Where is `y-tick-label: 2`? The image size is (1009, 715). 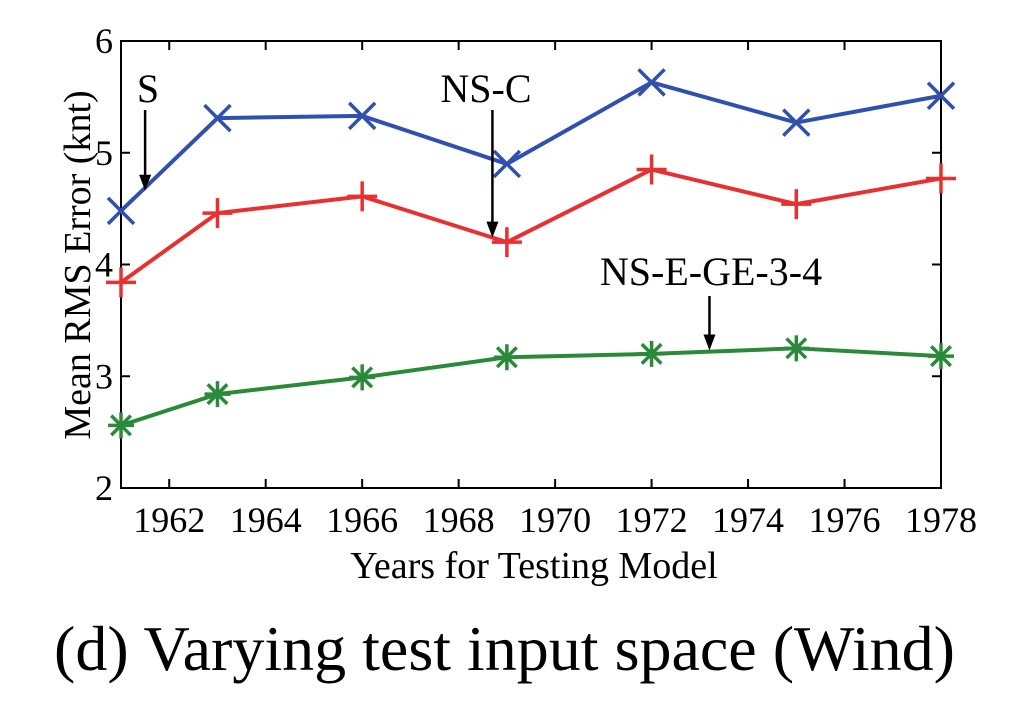 y-tick-label: 2 is located at coordinates (104, 488).